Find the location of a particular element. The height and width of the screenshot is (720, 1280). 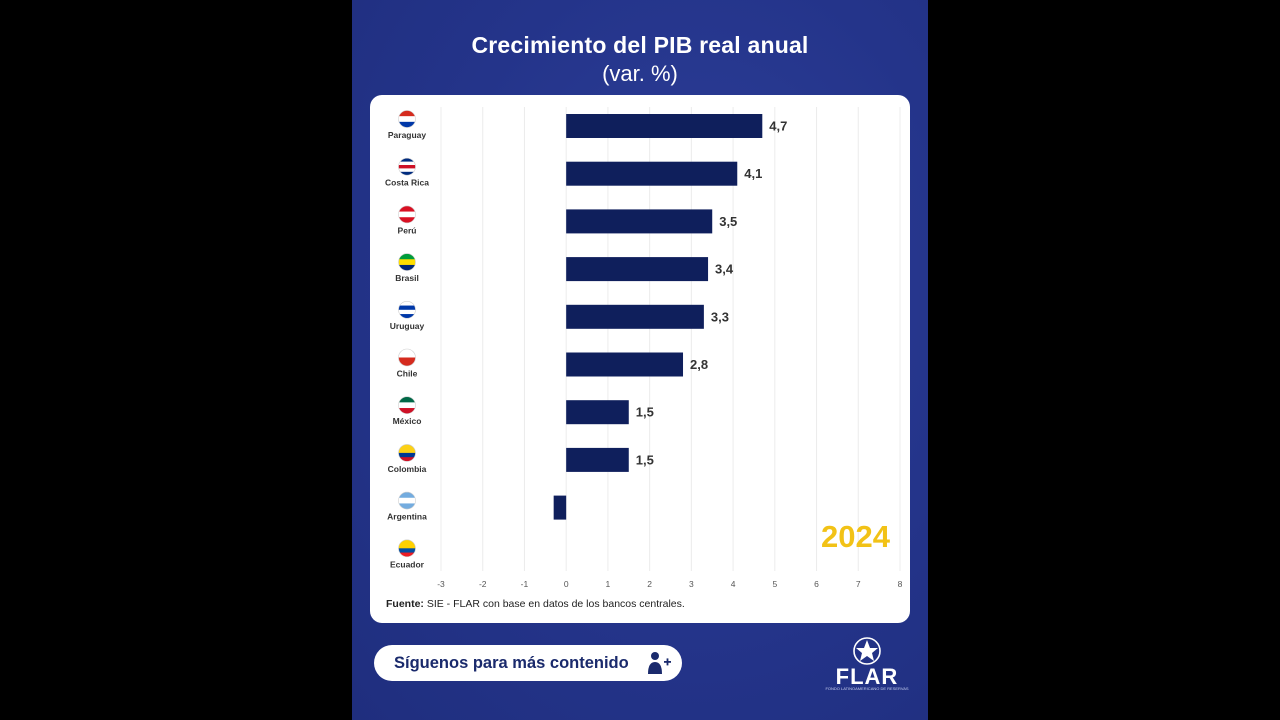

x-tick-label: 3 is located at coordinates (691, 584).